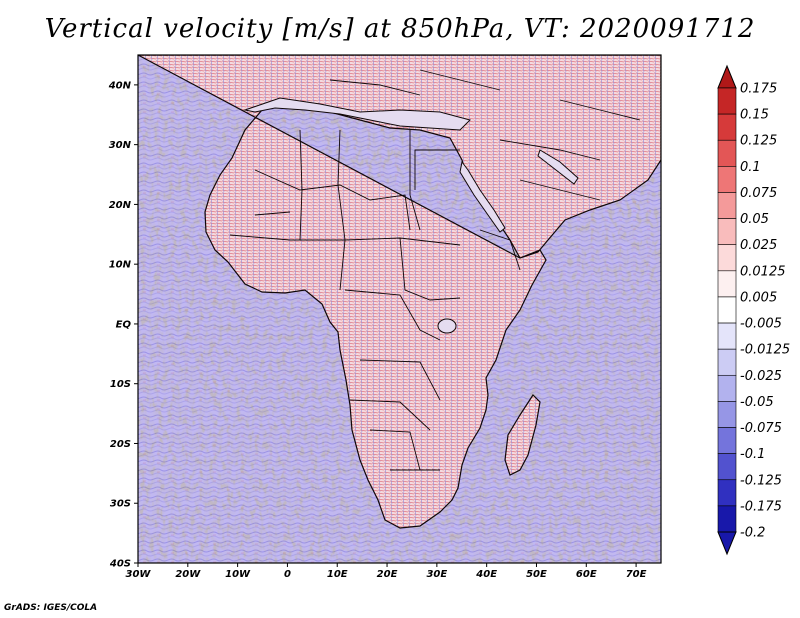 The height and width of the screenshot is (618, 800). Describe the element at coordinates (357, 114) in the screenshot. I see `mediterranean-sea` at that location.